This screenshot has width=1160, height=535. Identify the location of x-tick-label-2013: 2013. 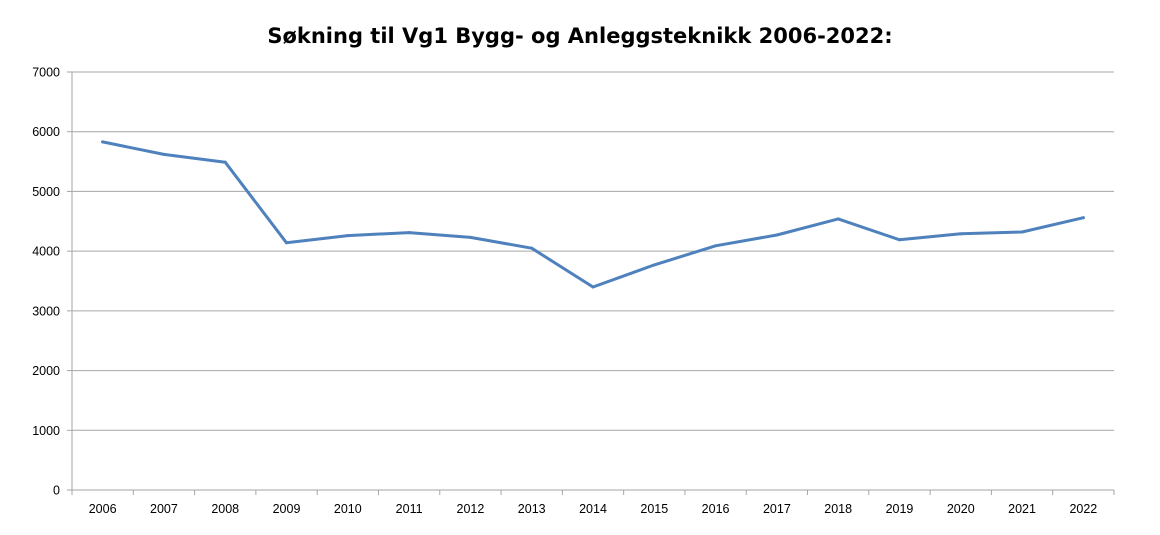
(532, 509).